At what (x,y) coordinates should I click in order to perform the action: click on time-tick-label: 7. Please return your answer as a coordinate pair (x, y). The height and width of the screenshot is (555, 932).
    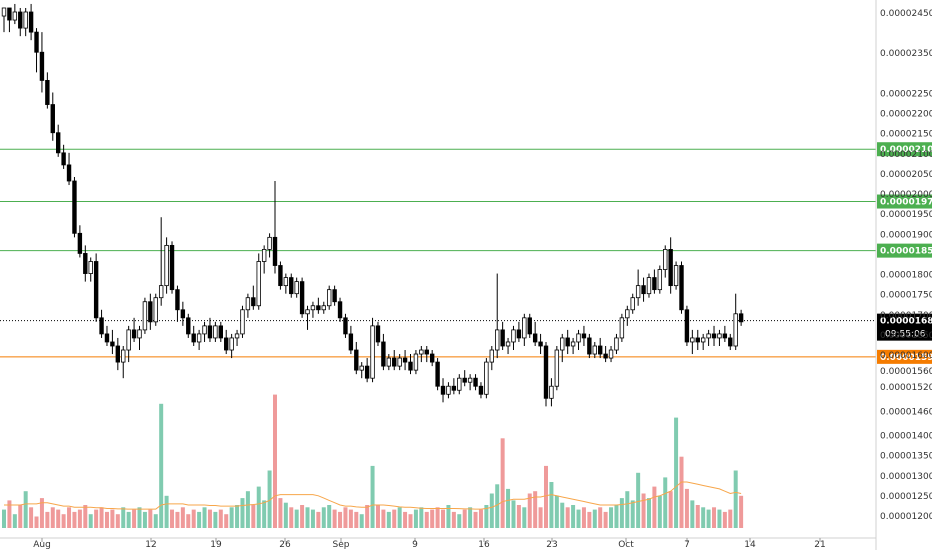
    Looking at the image, I should click on (687, 545).